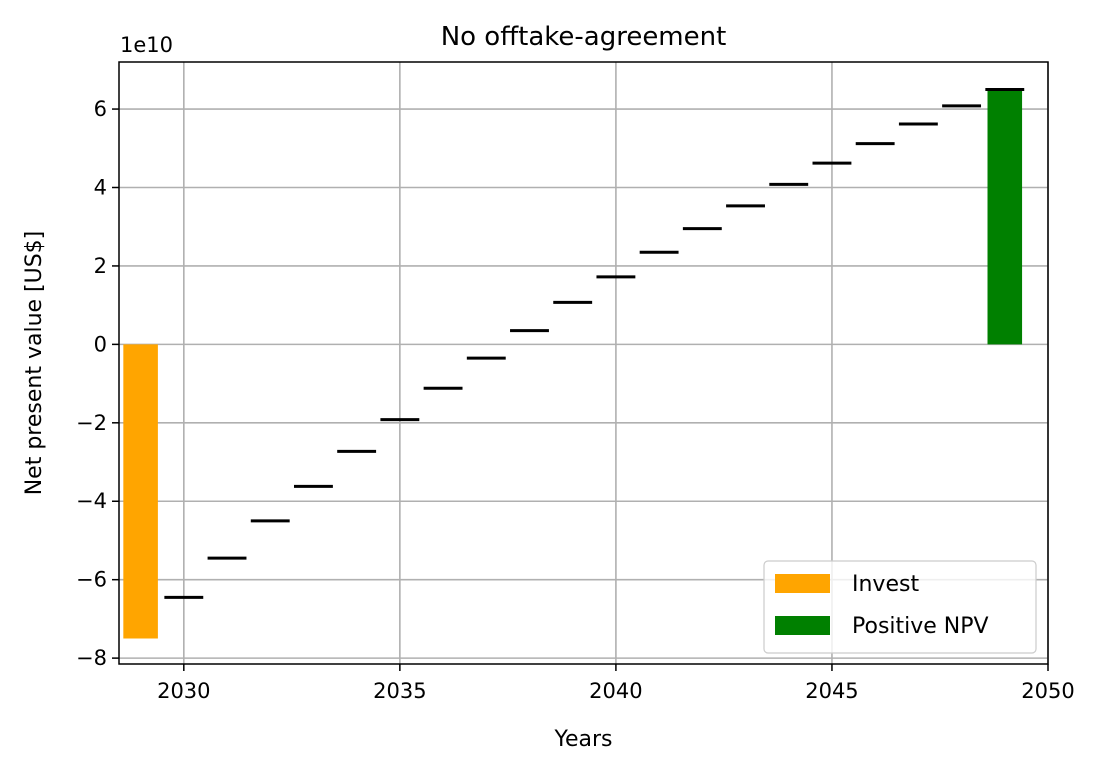 This screenshot has height=773, width=1104. I want to click on legend-swatch-invest, so click(802, 583).